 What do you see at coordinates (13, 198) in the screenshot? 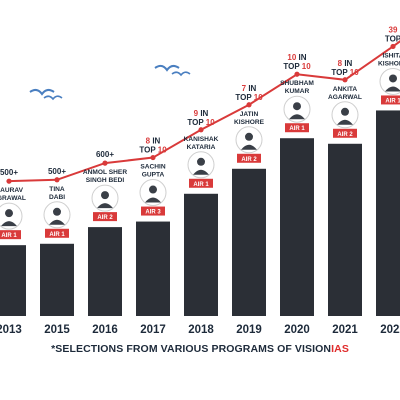
I see `name-label: AGRAWAL` at bounding box center [13, 198].